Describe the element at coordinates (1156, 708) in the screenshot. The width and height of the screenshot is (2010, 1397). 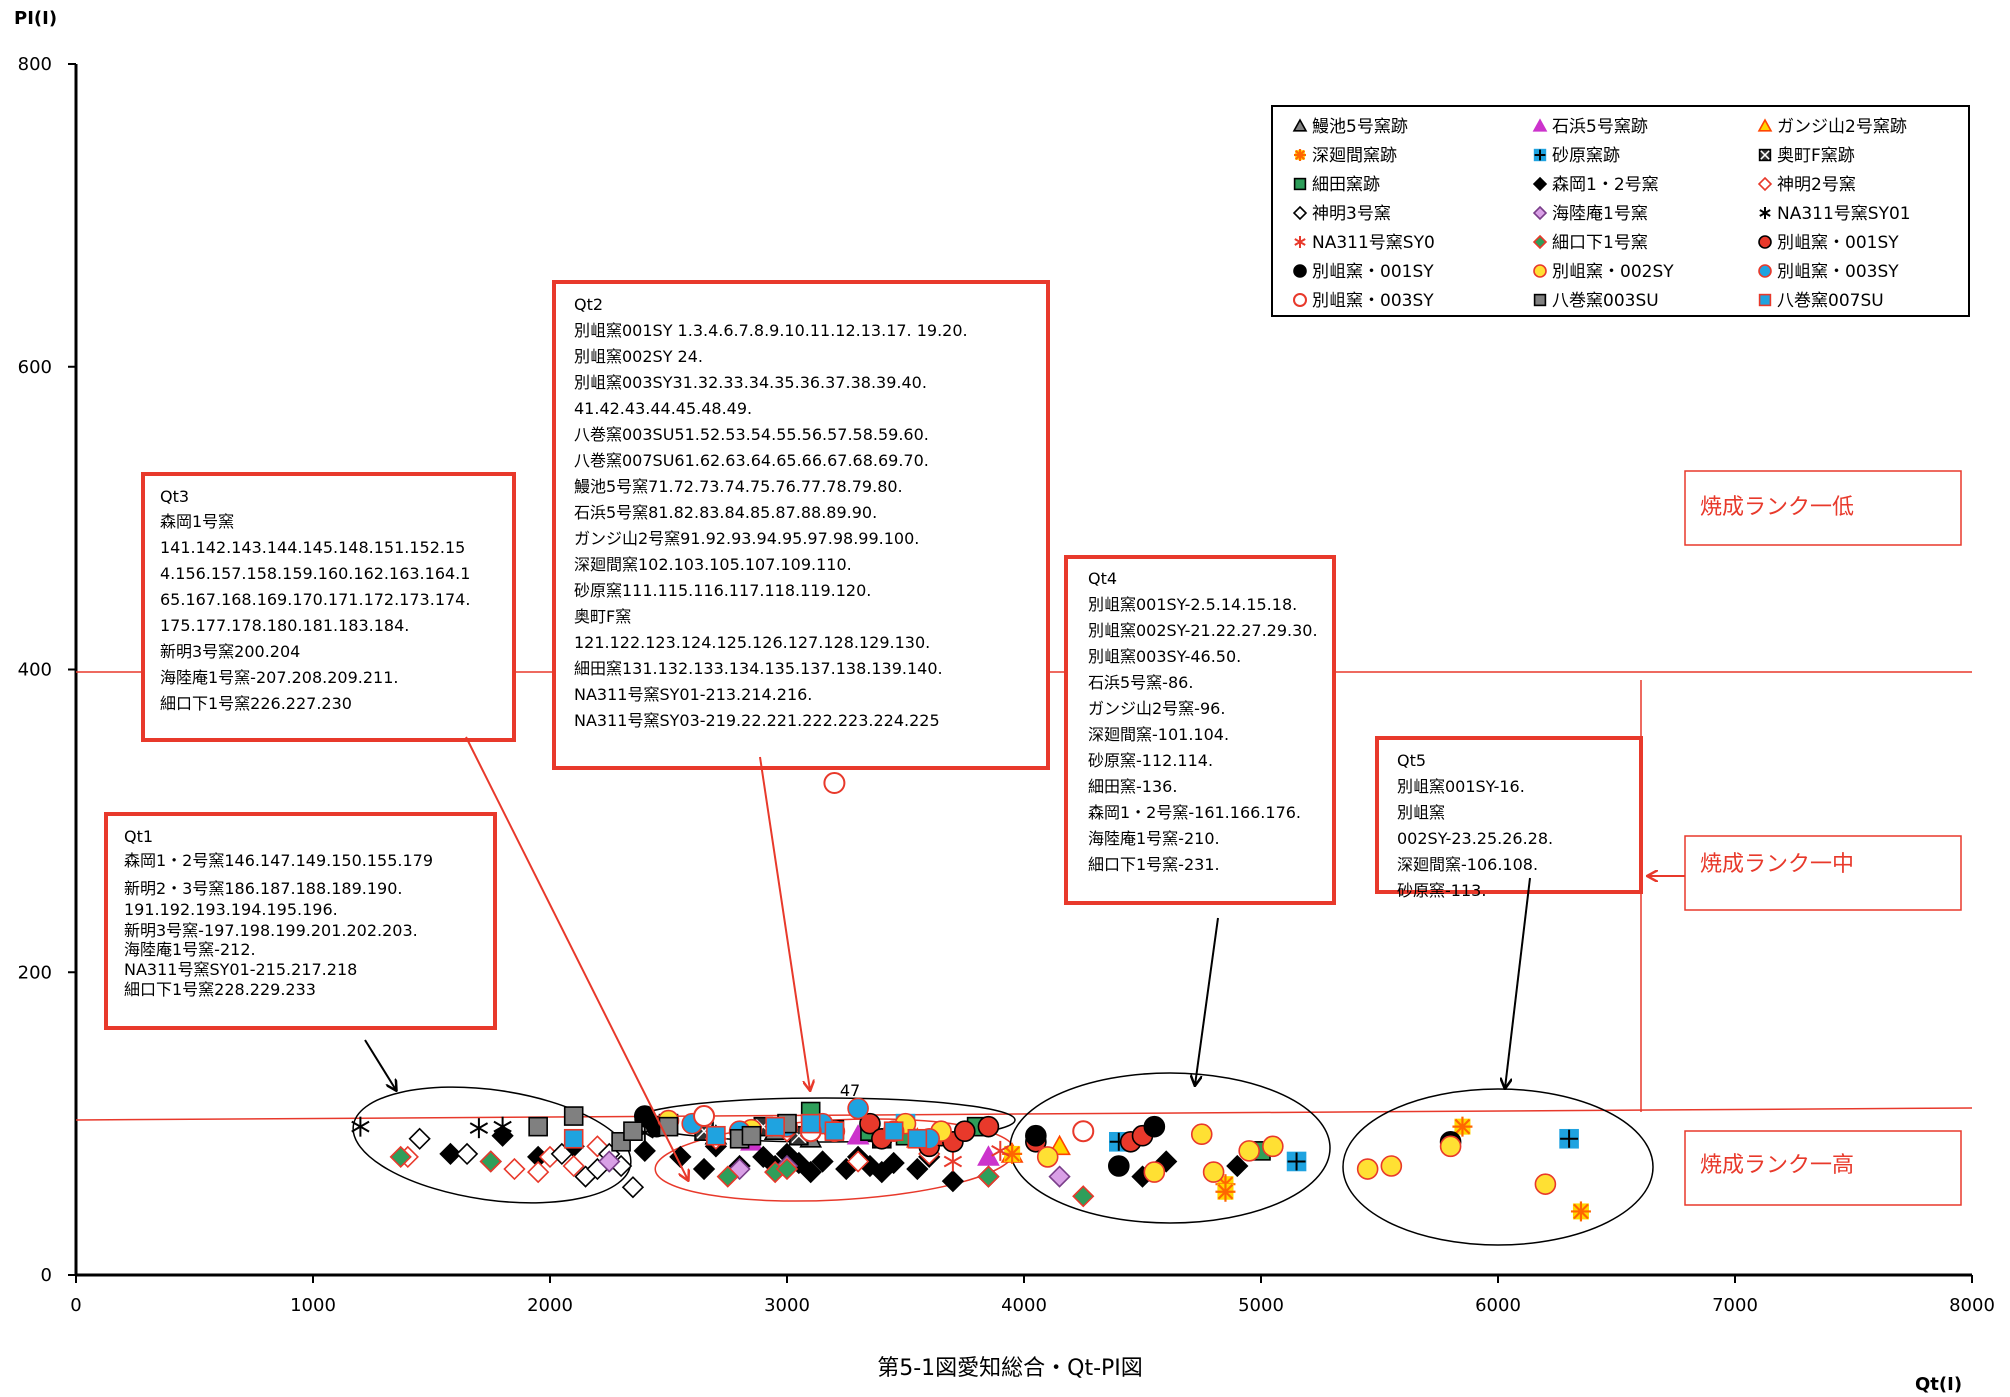
I see `annotation-qt4-line: ガンジ山2号窯-96.` at that location.